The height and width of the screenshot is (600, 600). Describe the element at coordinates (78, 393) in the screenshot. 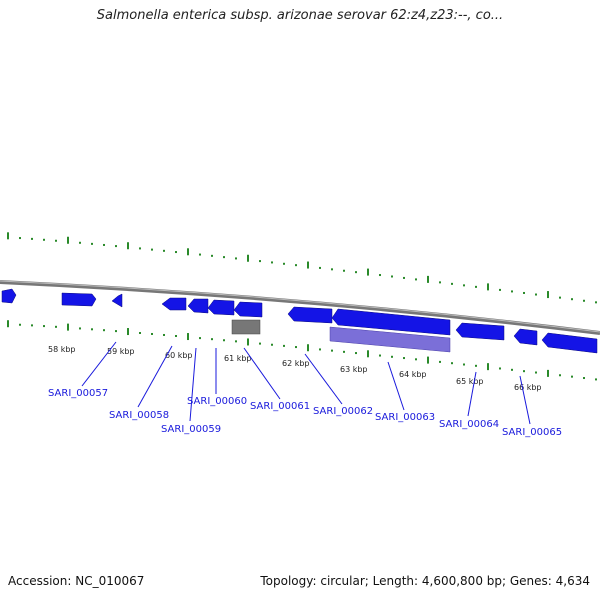

I see `gene-label: SARI_00057` at that location.